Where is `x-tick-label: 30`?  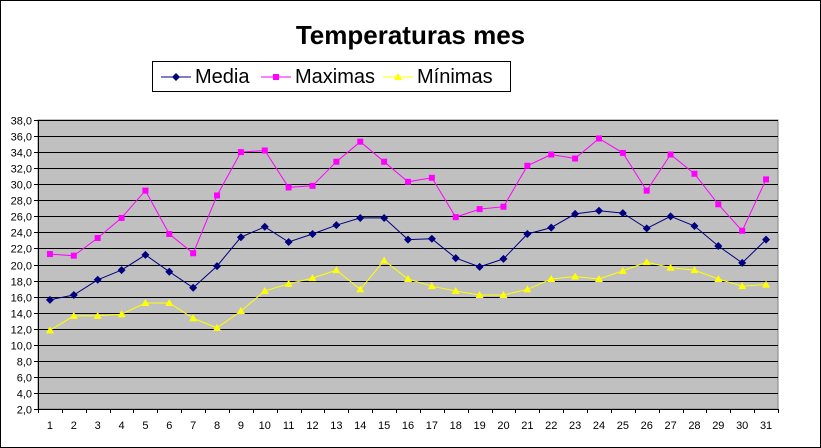 x-tick-label: 30 is located at coordinates (742, 426).